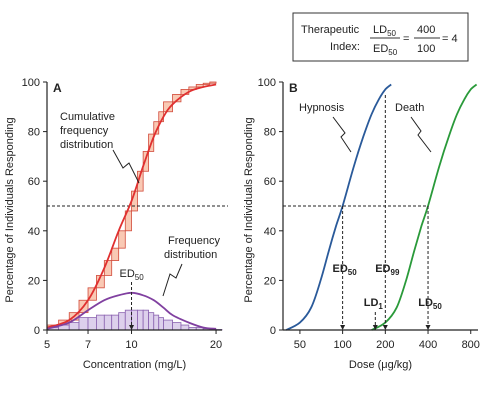  What do you see at coordinates (330, 30) in the screenshot?
I see `ti-label-line1: Therapeutic` at bounding box center [330, 30].